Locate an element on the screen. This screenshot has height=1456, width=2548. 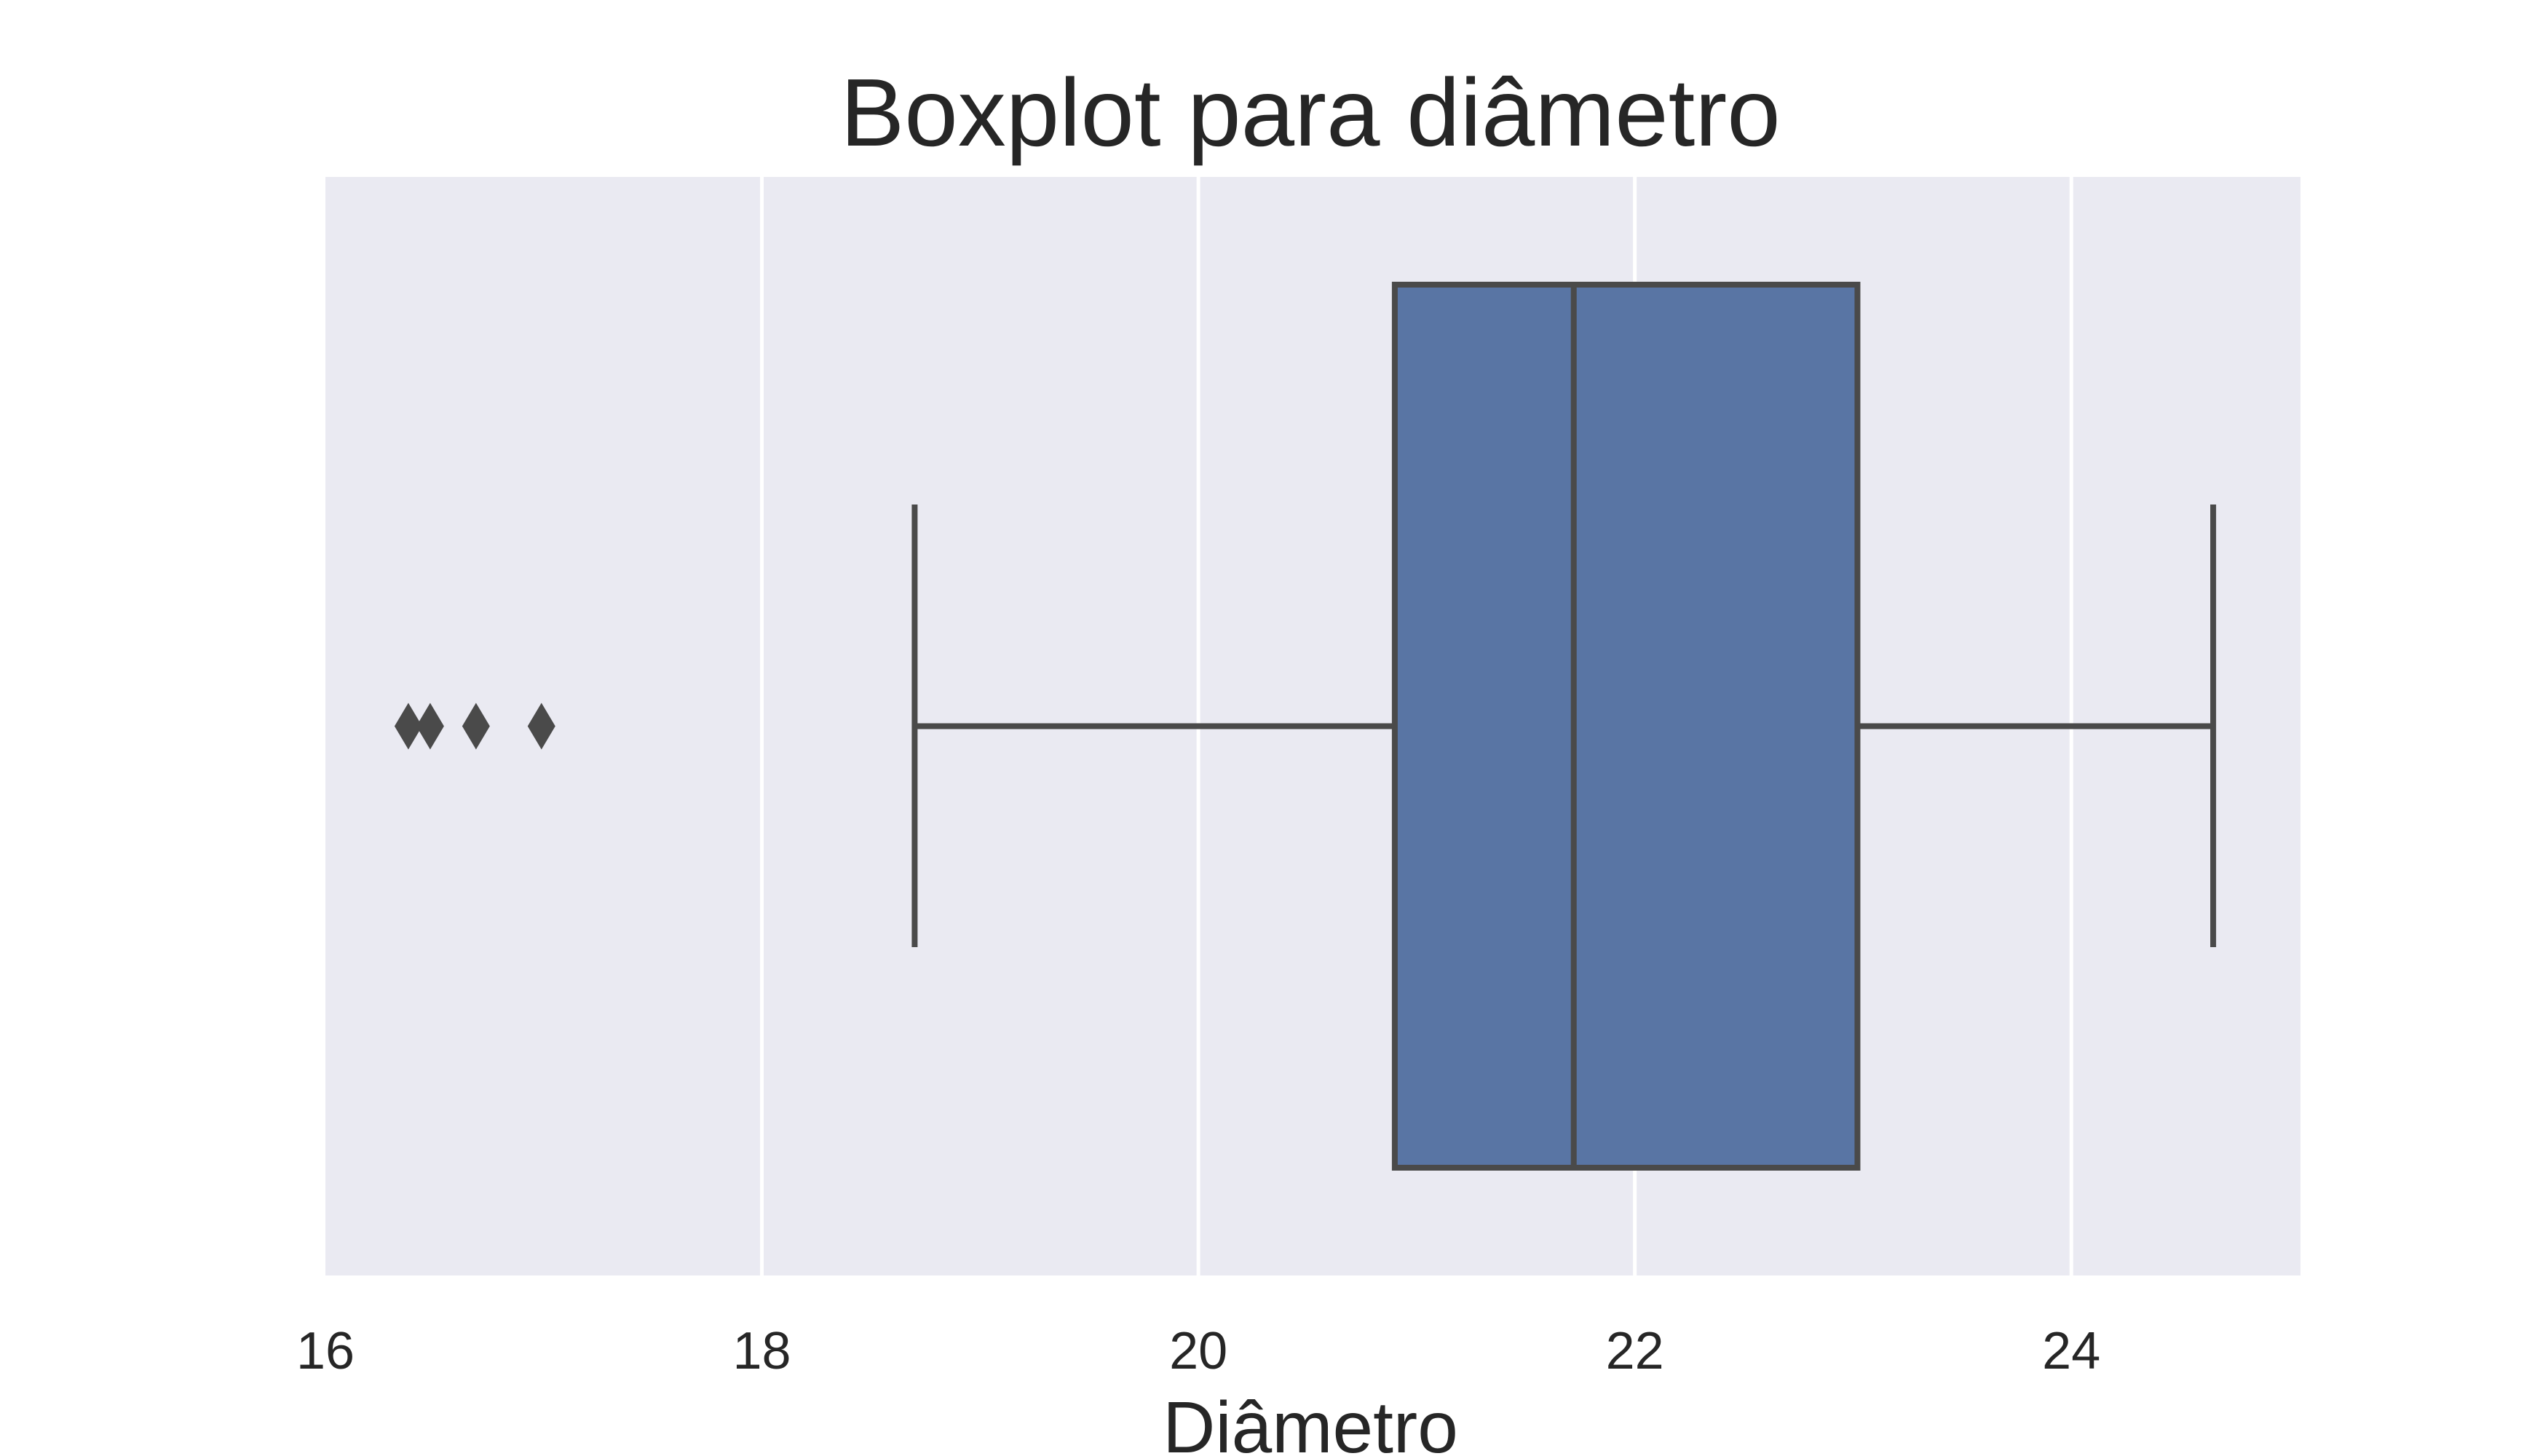
x-tick-labels: 16 18 20 22 24 is located at coordinates (1198, 1351).